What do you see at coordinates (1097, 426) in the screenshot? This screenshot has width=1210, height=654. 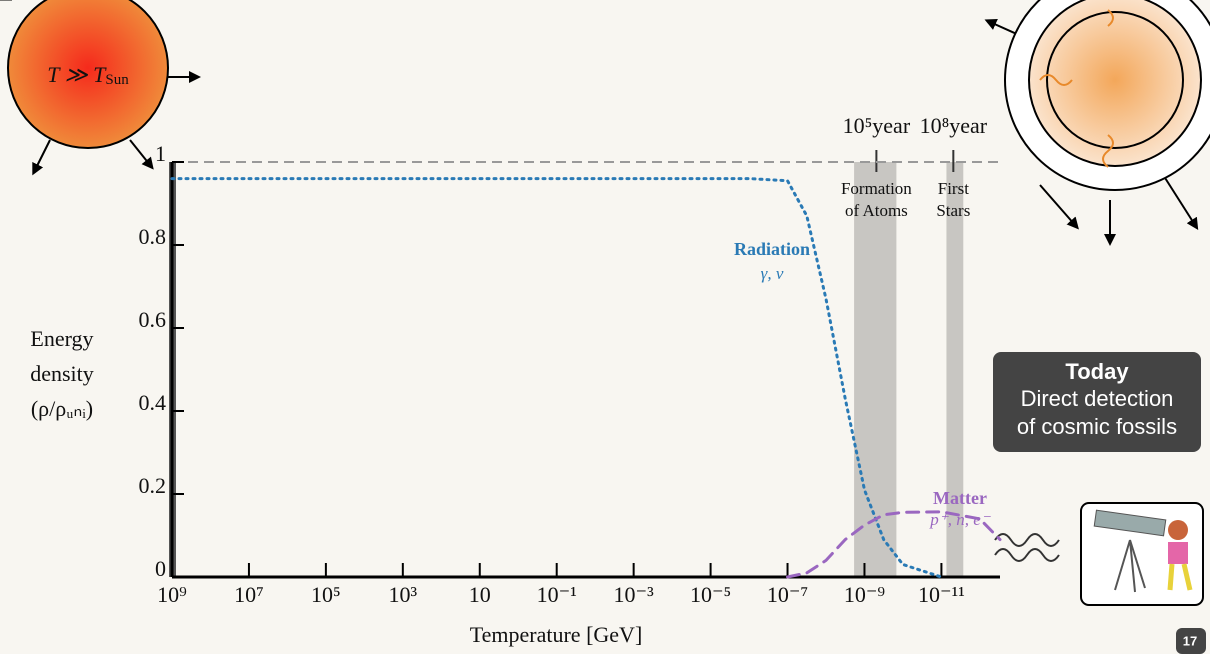 I see `today-line: of cosmic fossils` at bounding box center [1097, 426].